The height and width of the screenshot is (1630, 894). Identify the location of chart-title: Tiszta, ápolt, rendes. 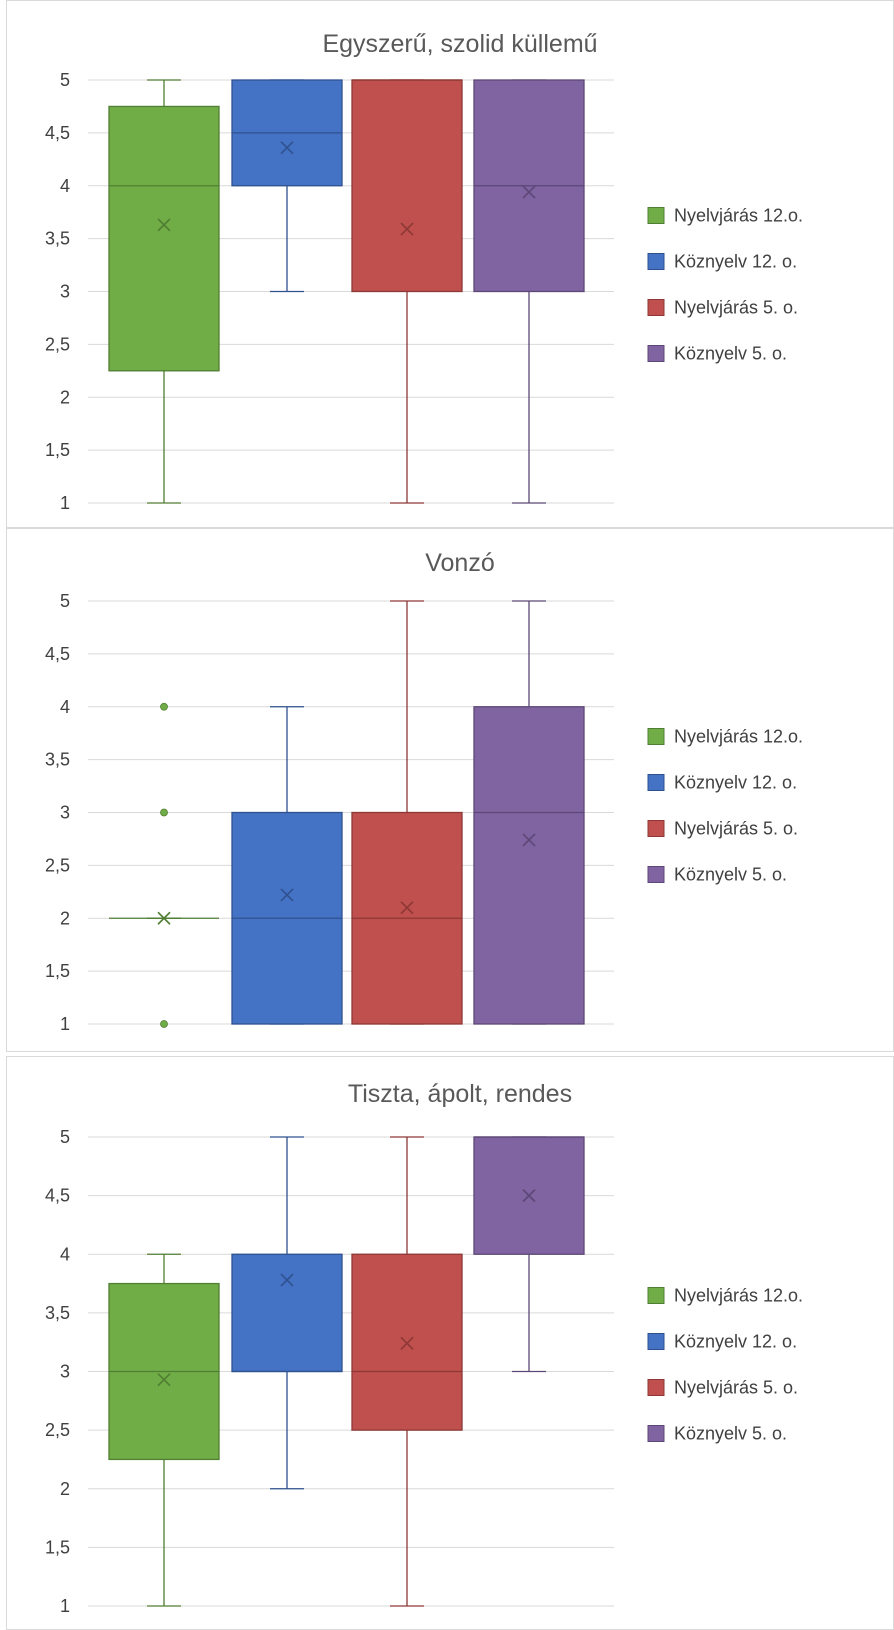
(460, 1094).